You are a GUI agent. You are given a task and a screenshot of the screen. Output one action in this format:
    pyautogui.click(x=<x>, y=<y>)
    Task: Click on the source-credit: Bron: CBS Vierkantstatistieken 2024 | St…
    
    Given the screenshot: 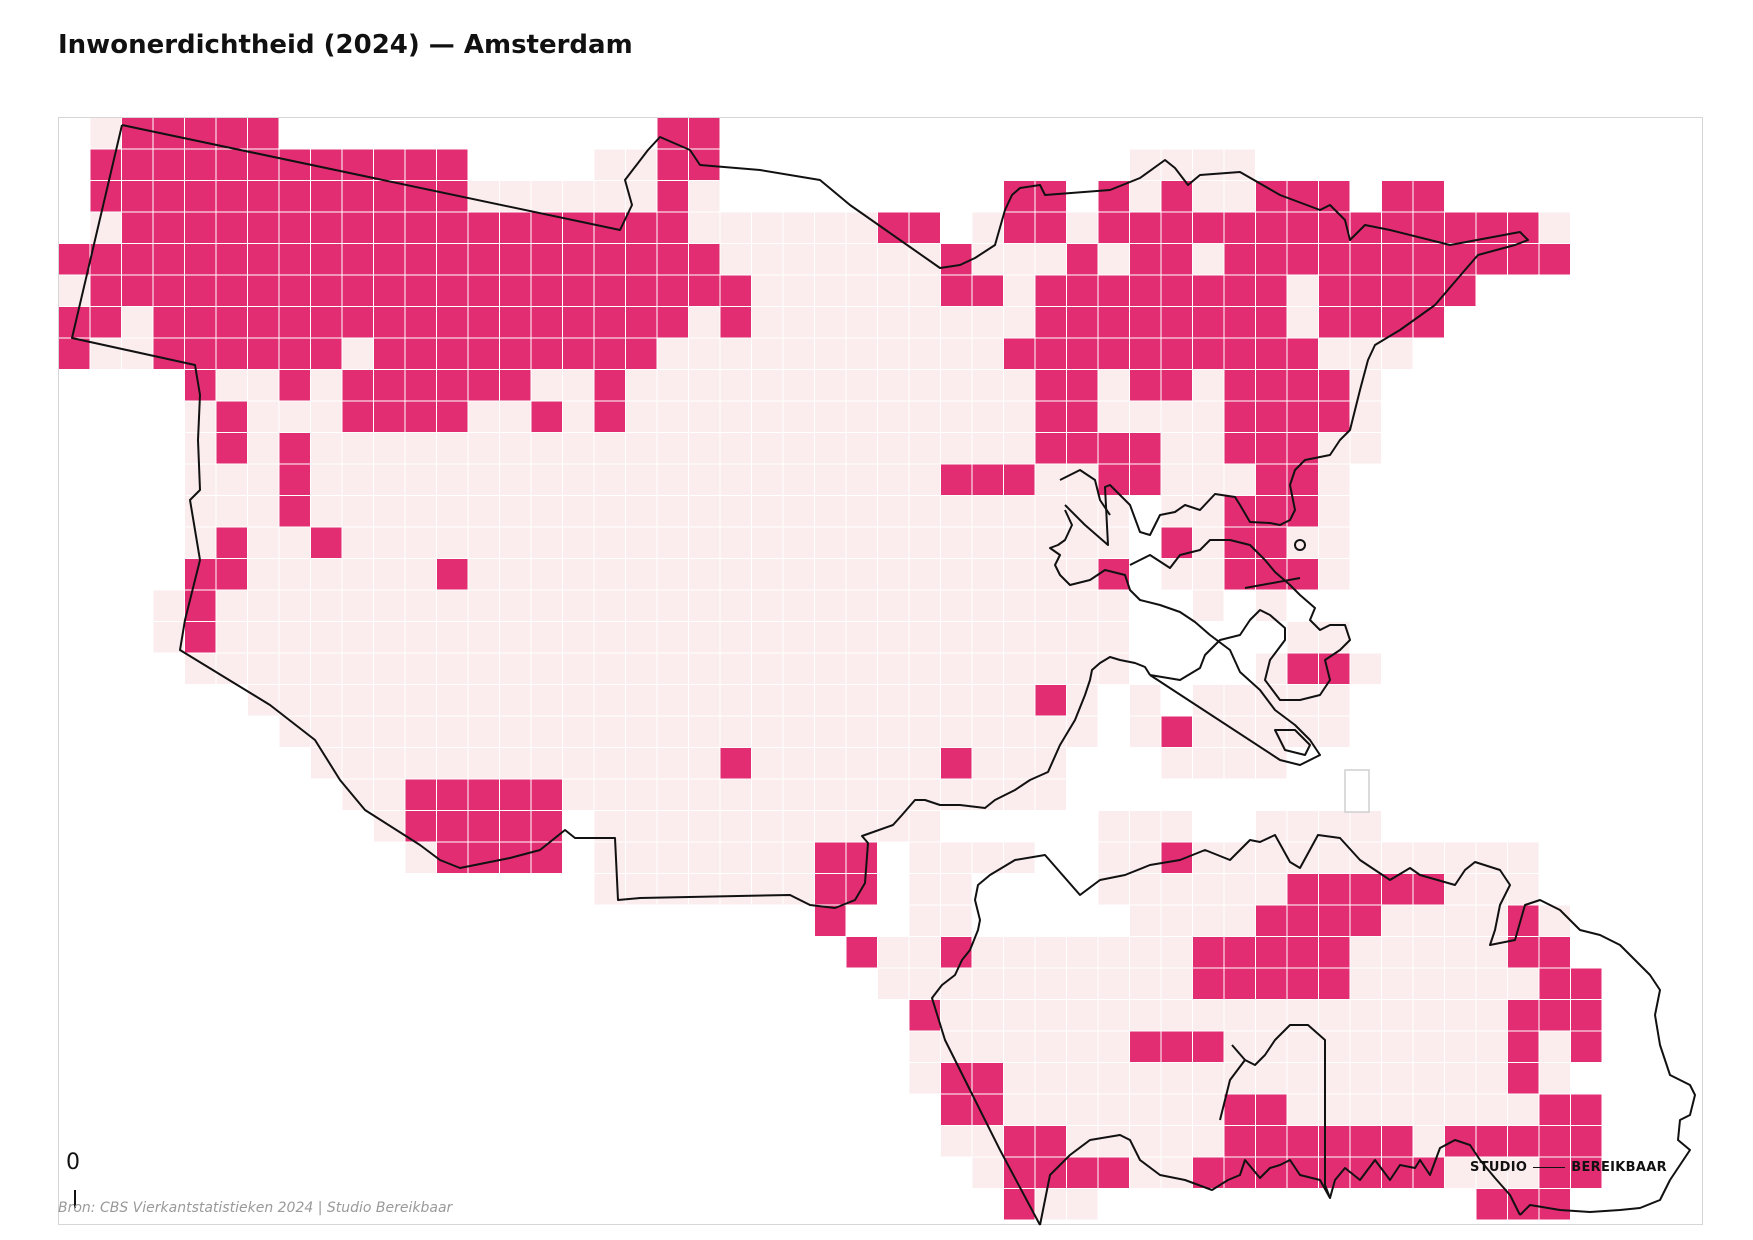 What is the action you would take?
    pyautogui.click(x=255, y=1208)
    